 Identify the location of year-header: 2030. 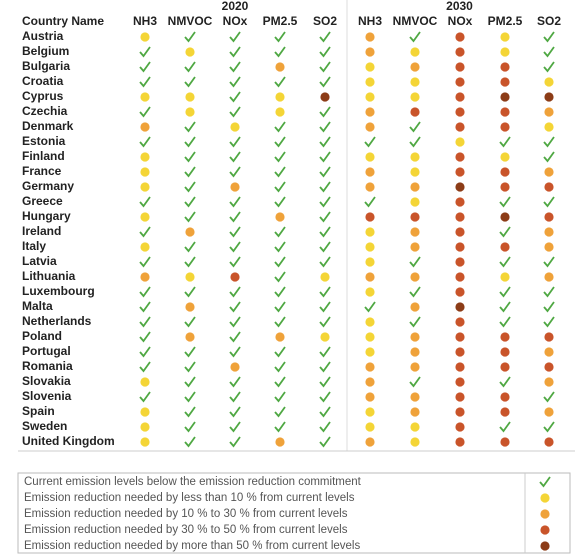
(459, 6).